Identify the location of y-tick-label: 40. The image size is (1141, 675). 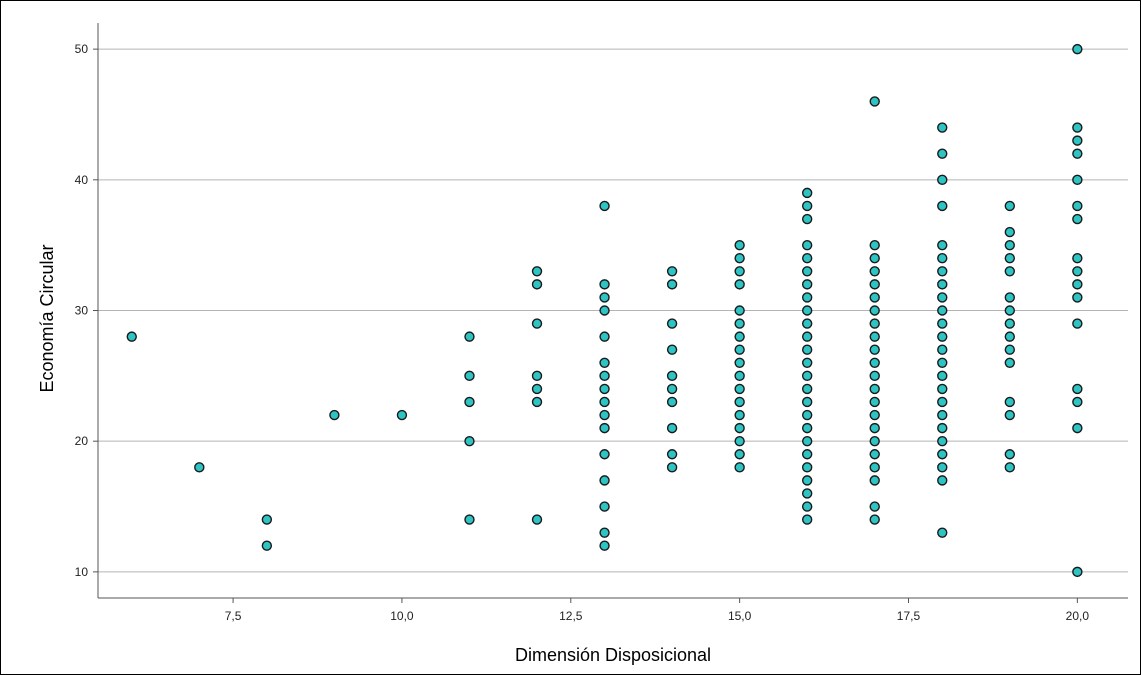
(82, 180).